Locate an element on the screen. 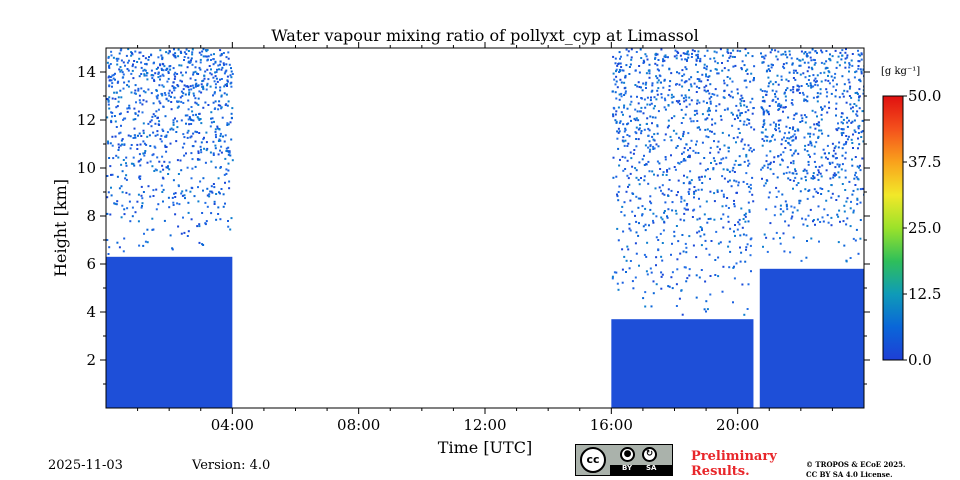  cc-logo-icon: cc is located at coordinates (593, 460).